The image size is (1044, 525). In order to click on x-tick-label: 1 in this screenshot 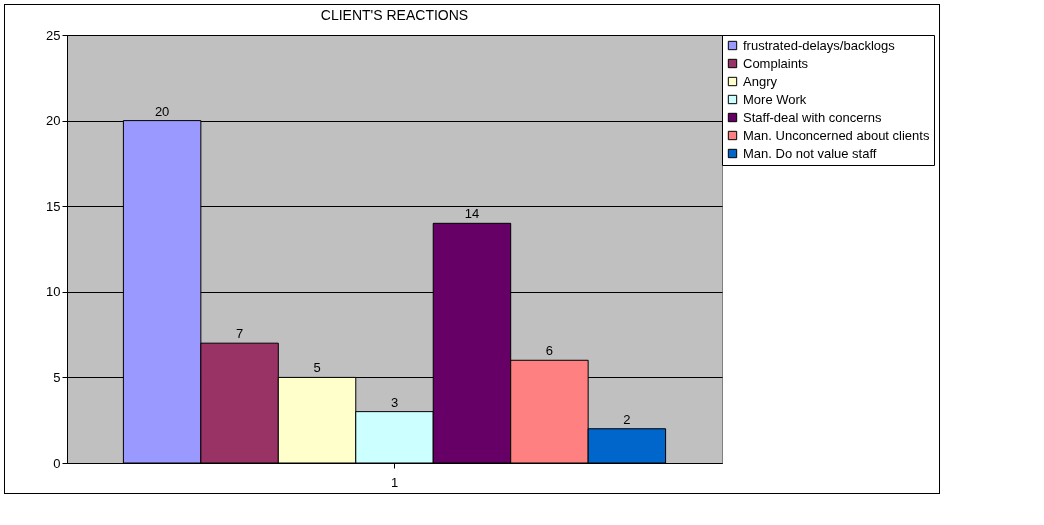, I will do `click(394, 482)`.